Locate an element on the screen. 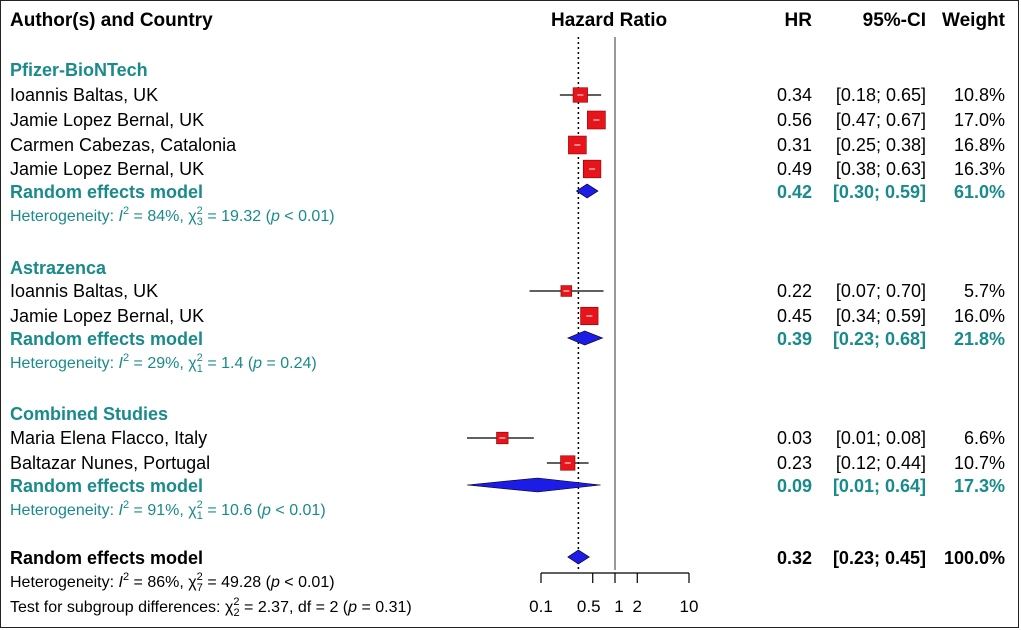 The image size is (1021, 630). x-tick-label: 1 is located at coordinates (618, 606).